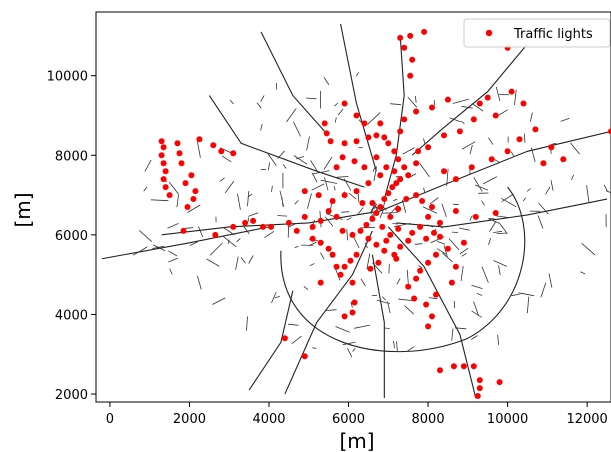 The height and width of the screenshot is (452, 611). What do you see at coordinates (507, 419) in the screenshot?
I see `x-tick-label: 10000` at bounding box center [507, 419].